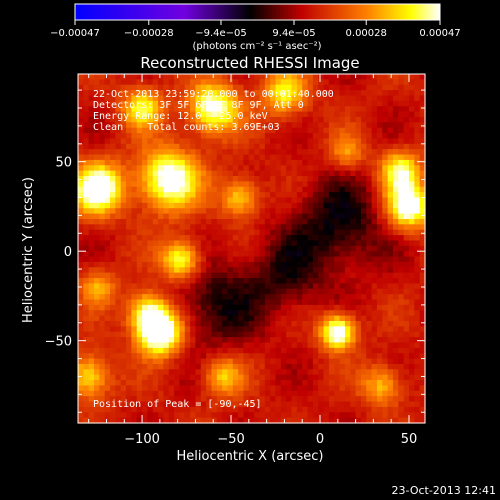  Describe the element at coordinates (63, 163) in the screenshot. I see `y-tick-label: 50` at that location.